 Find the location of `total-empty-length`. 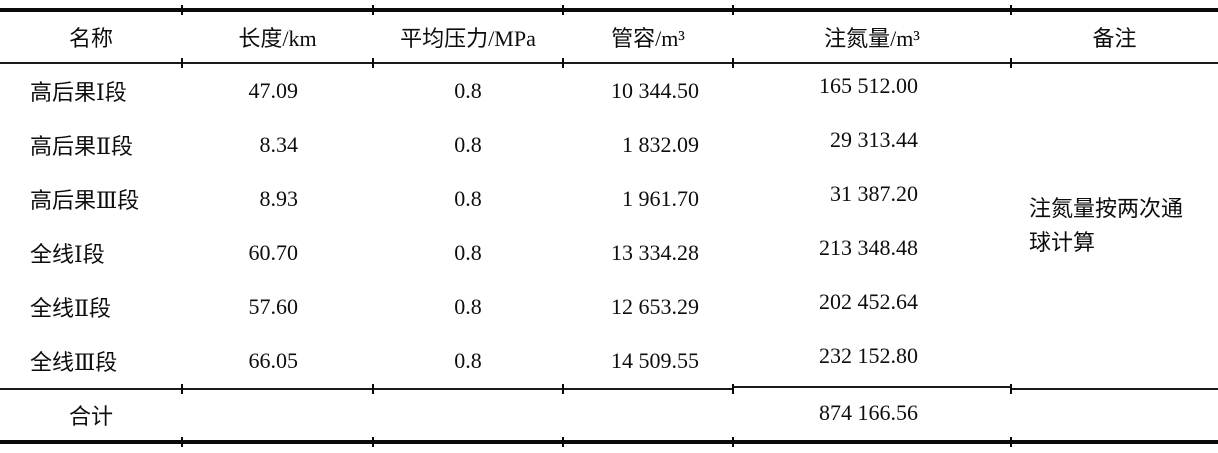

total-empty-length is located at coordinates (277, 414).